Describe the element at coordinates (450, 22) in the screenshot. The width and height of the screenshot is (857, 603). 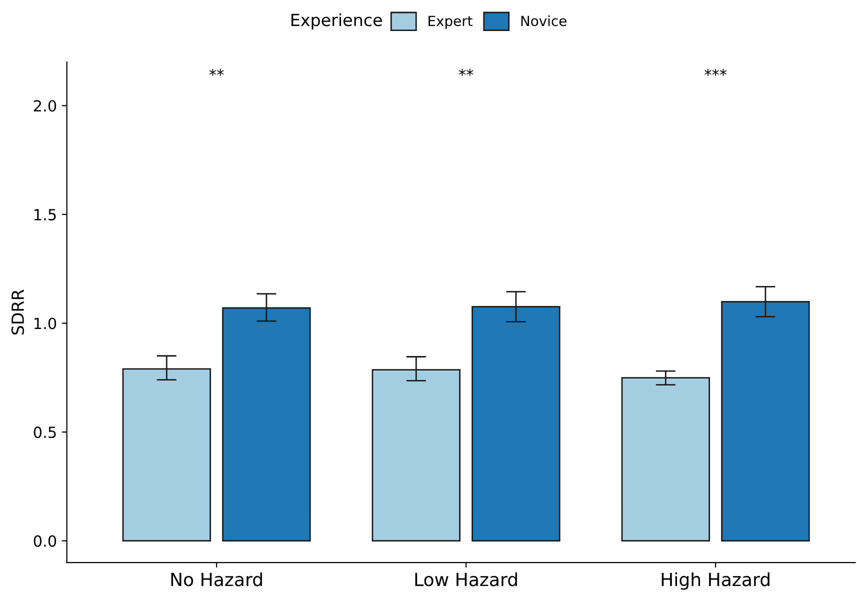
I see `legend-label: Expert` at that location.